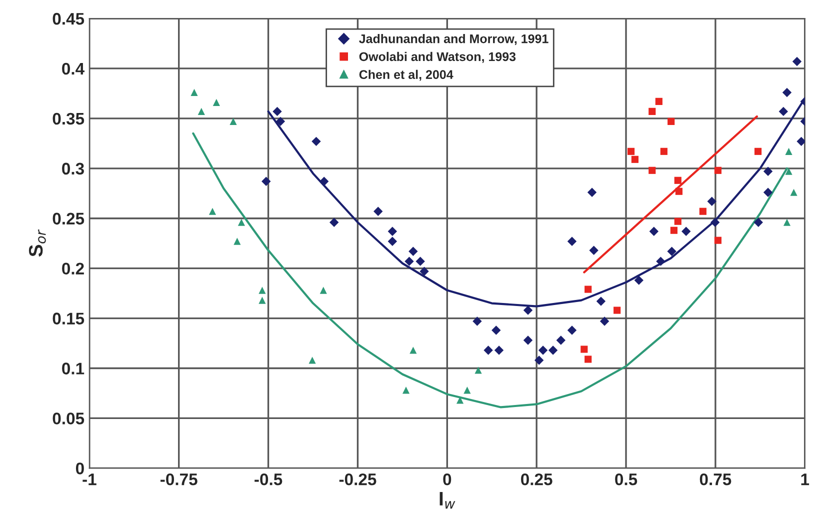 This screenshot has height=529, width=813. Describe the element at coordinates (73, 268) in the screenshot. I see `y-tick-label: 0.2` at that location.